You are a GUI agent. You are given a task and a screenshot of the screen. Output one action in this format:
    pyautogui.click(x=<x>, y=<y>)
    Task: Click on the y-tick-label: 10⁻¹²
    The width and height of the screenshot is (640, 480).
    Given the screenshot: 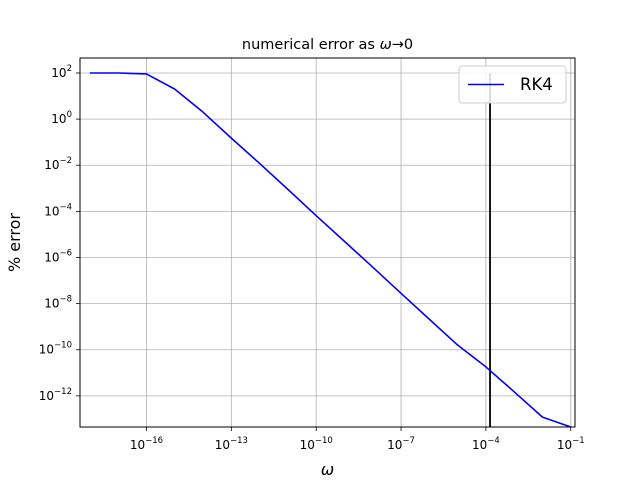 What is the action you would take?
    pyautogui.click(x=55, y=395)
    